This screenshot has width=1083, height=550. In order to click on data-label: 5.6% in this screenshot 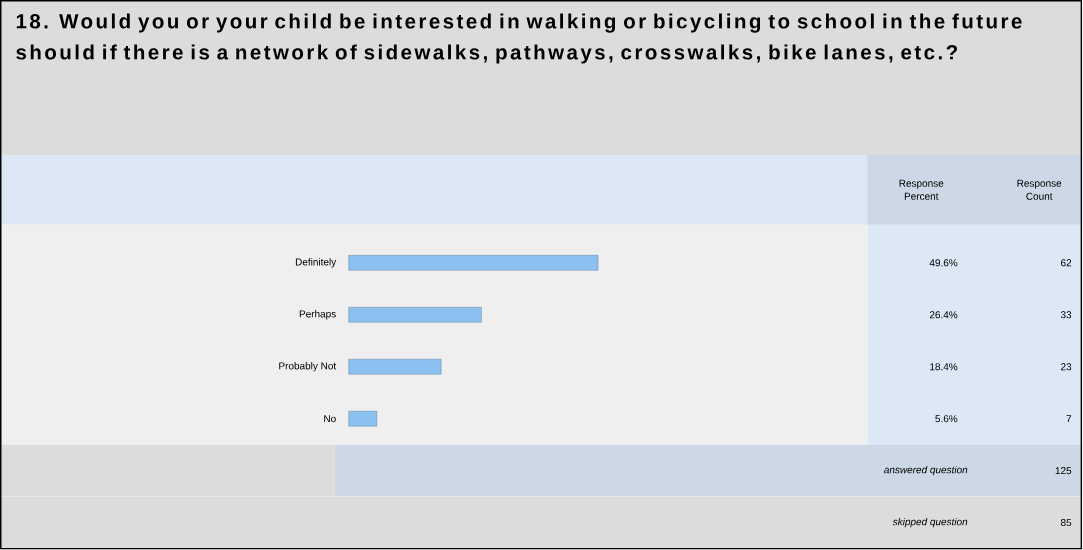, I will do `click(946, 419)`.